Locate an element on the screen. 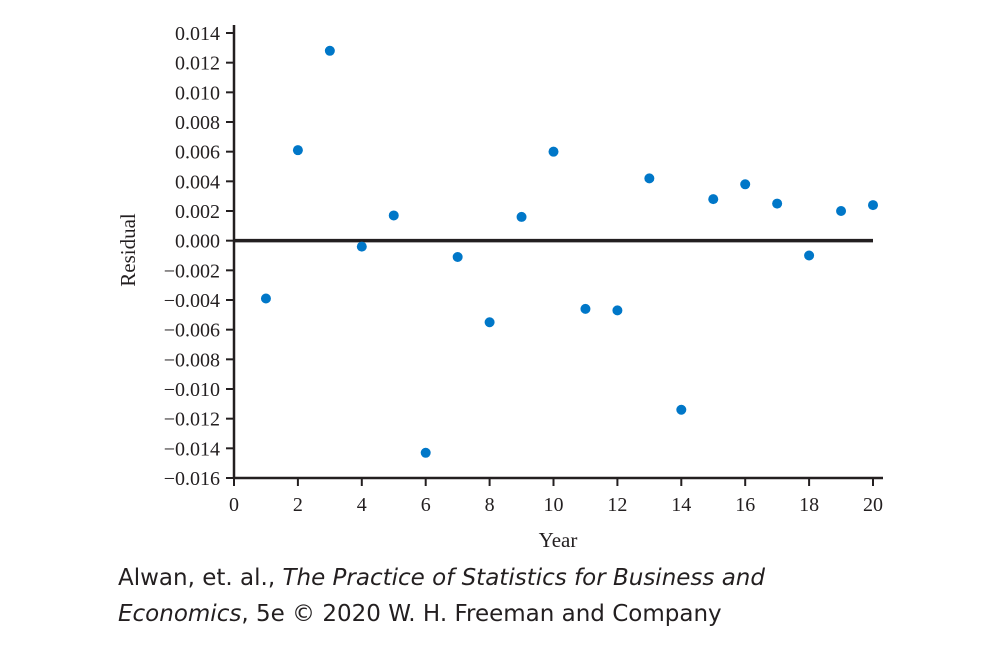 This screenshot has height=652, width=1002. x-tick-label: 14 is located at coordinates (681, 505).